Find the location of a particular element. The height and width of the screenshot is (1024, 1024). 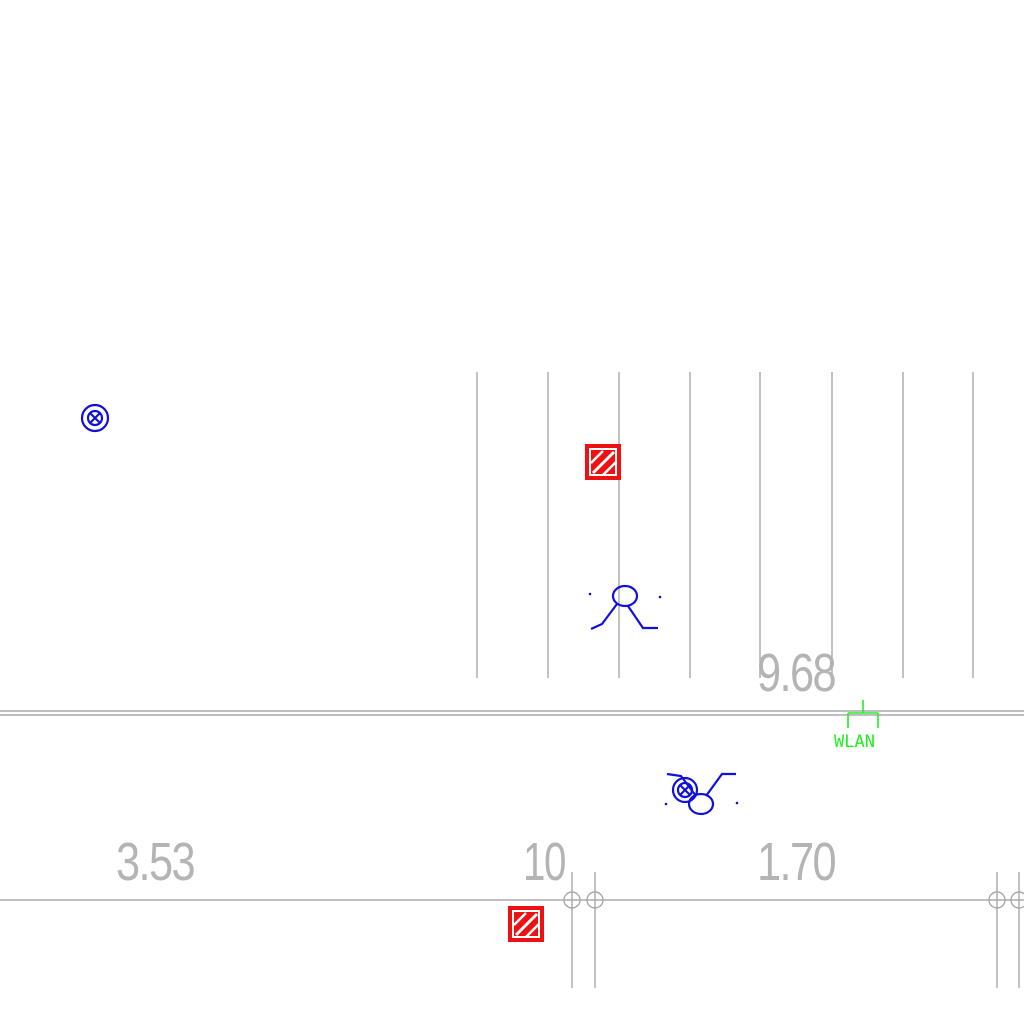

dimension-label-top-right: 9.68 is located at coordinates (796, 673).